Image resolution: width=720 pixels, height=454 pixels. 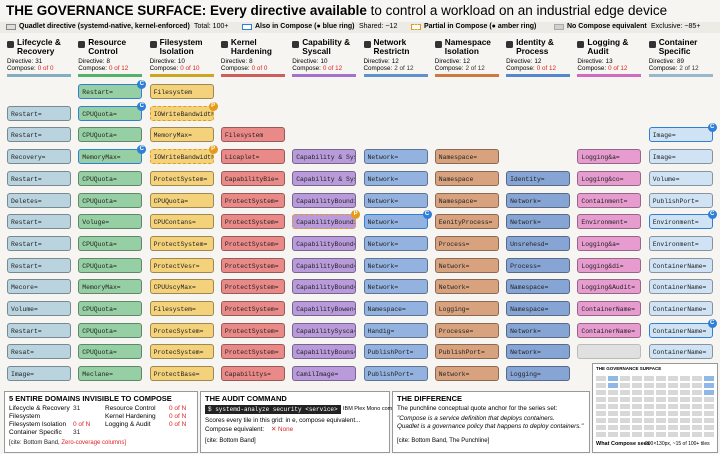 I want to click on directive-tile: CamilImage=, so click(x=324, y=374).